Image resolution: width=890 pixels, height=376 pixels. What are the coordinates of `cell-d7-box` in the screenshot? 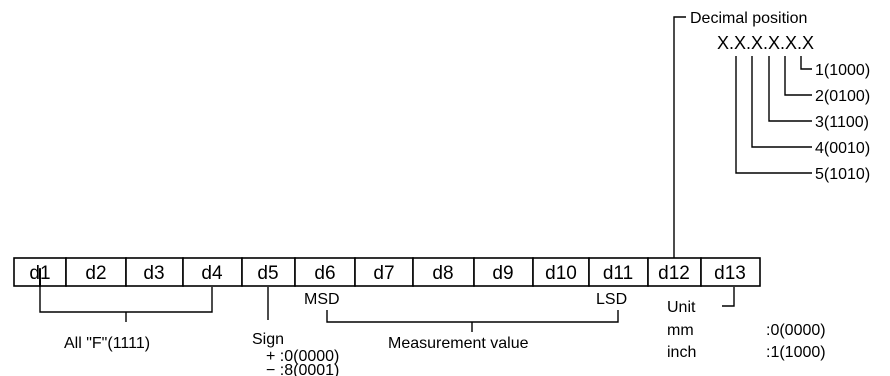 It's located at (384, 272).